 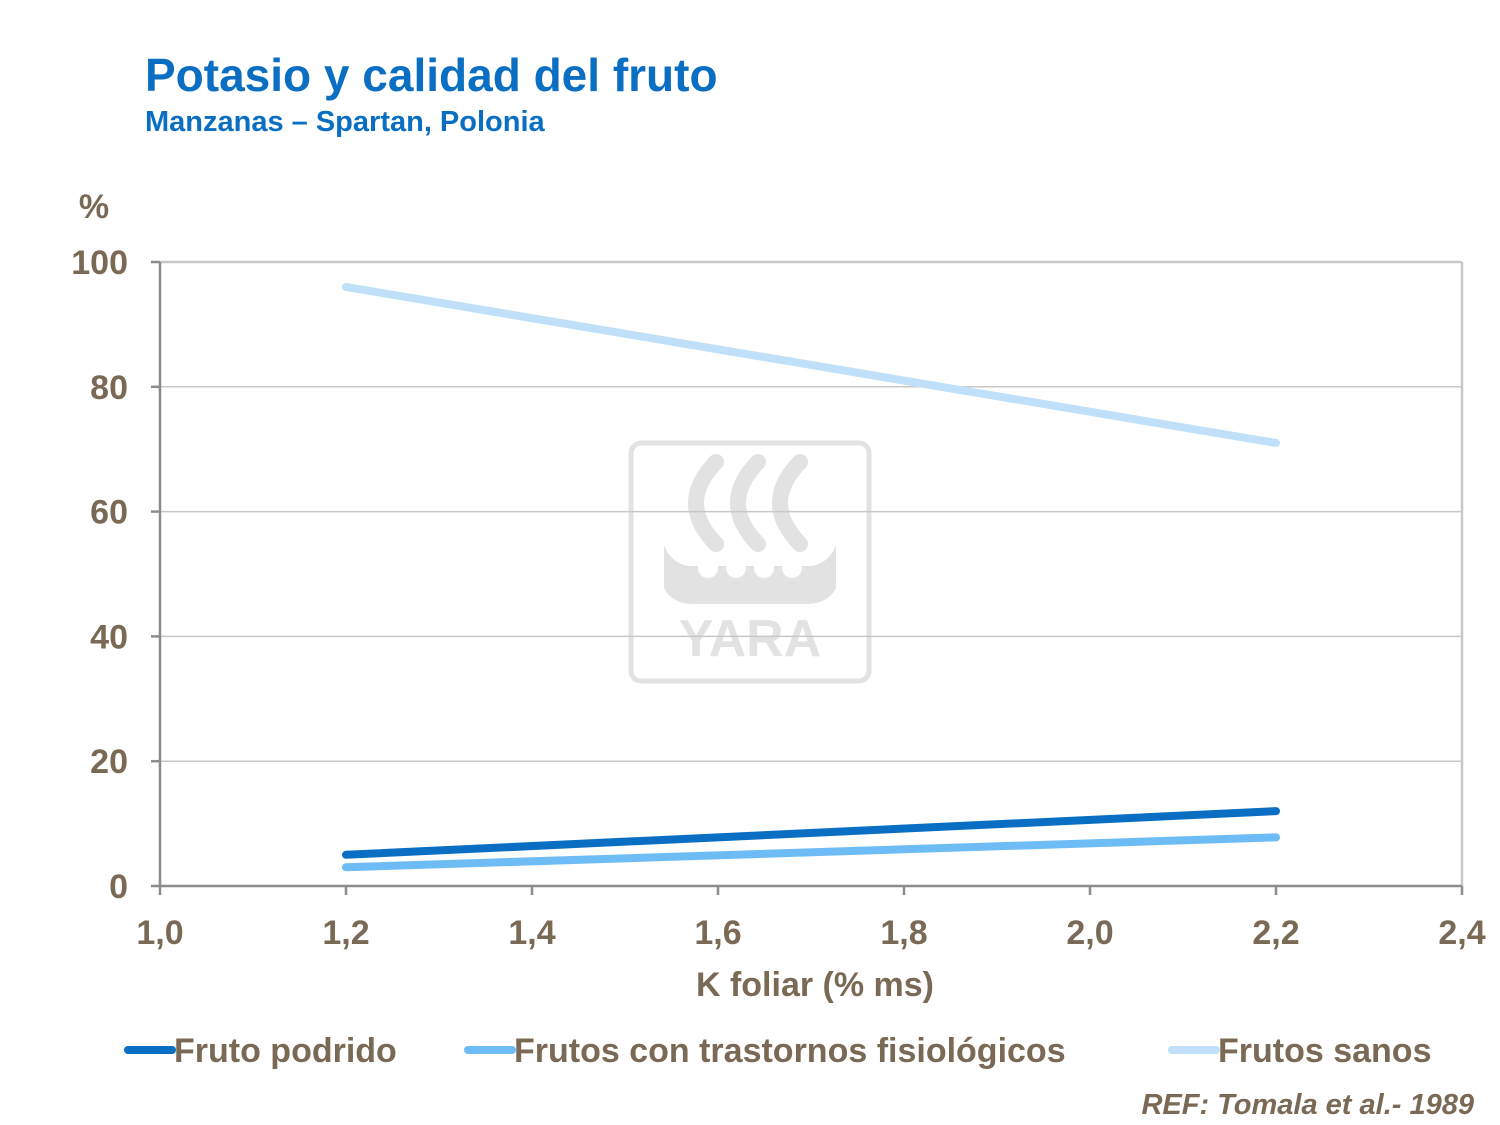 I want to click on page-subtitle: Manzanas – Spartan, Polonia, so click(x=345, y=122).